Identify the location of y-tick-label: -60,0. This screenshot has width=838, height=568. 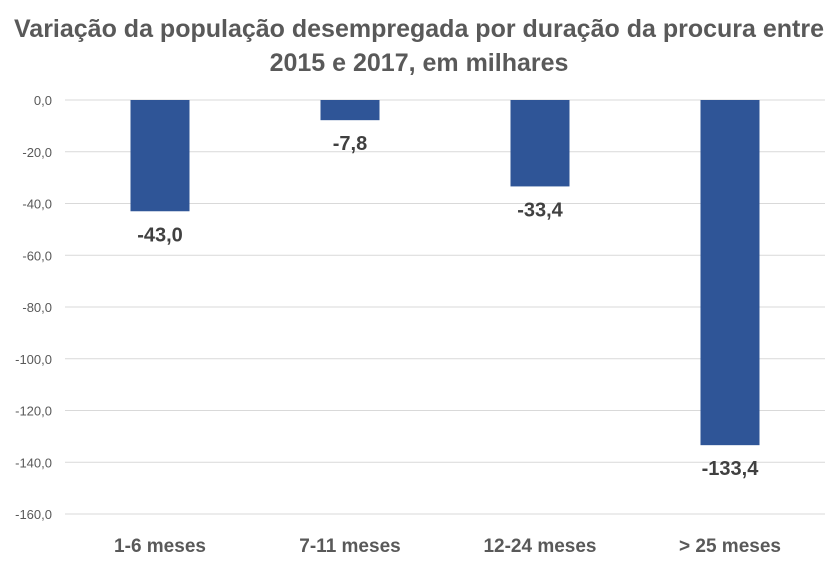
(37, 255).